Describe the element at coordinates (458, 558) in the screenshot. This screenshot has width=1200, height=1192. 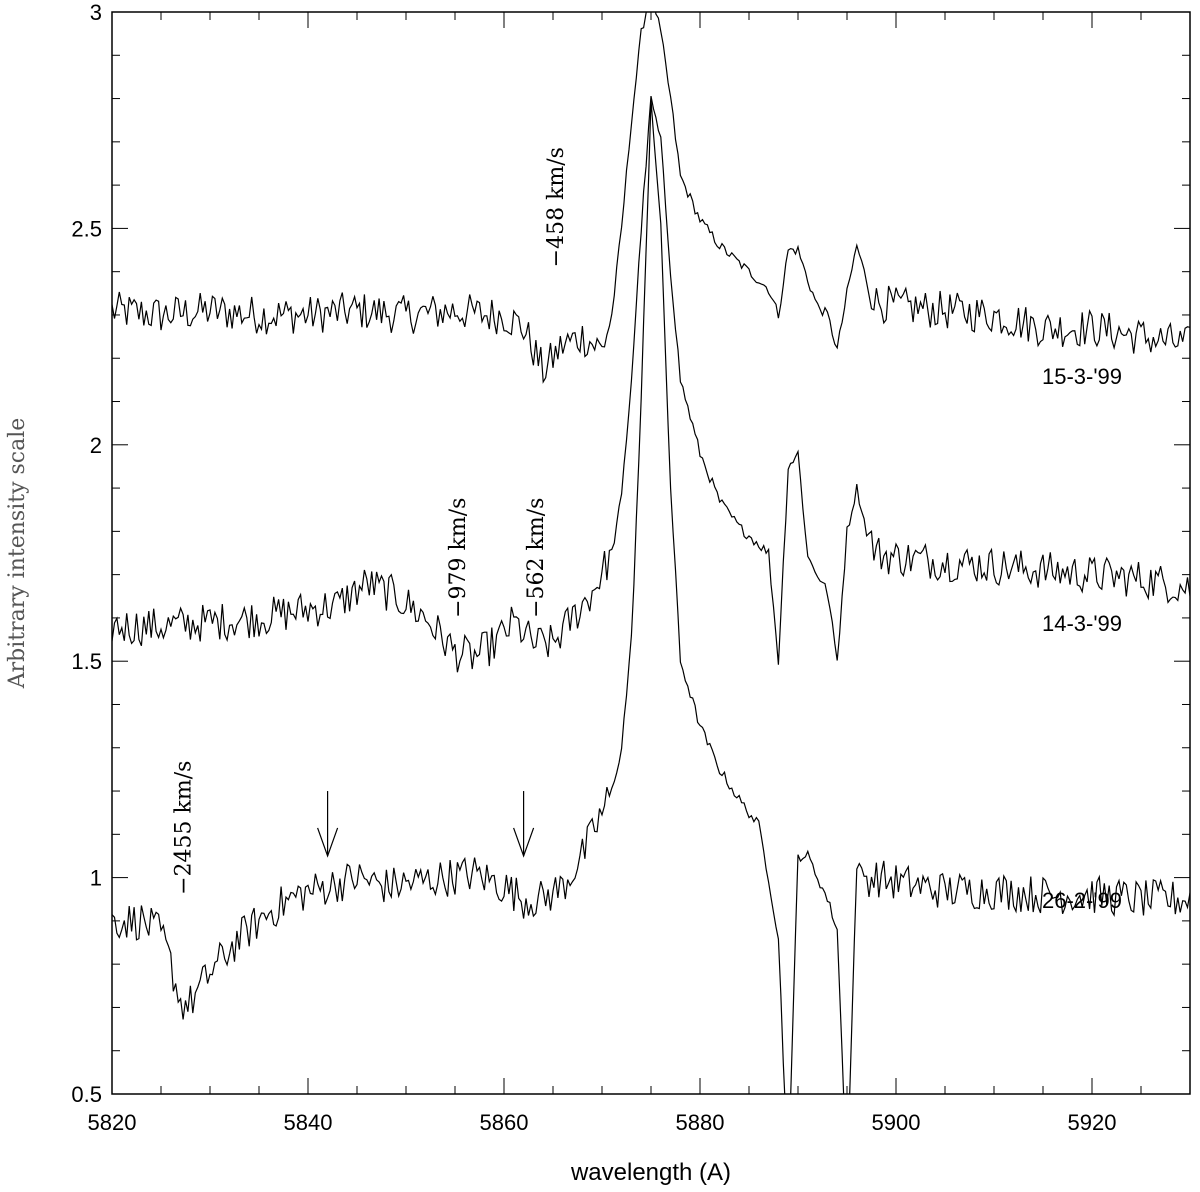
I see `velocity-annotation: −979 km/s` at that location.